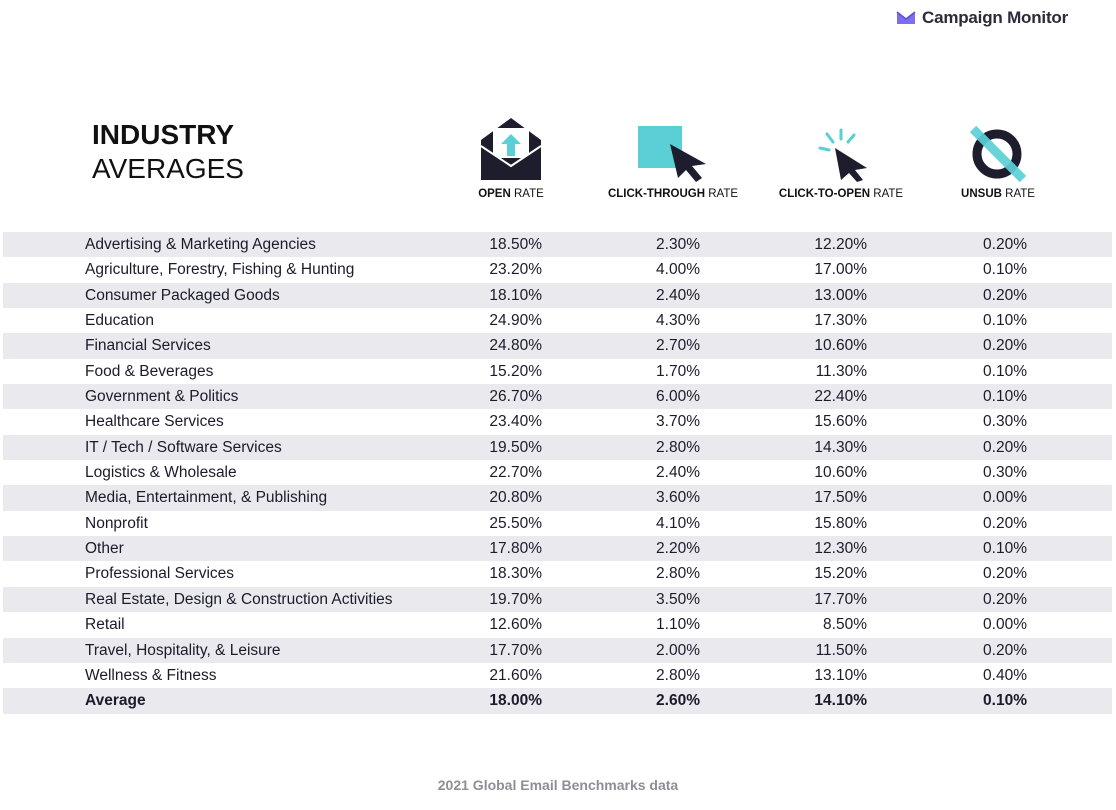 This screenshot has width=1116, height=810. I want to click on industry-name: Media, Entertainment, & Publishing, so click(206, 498).